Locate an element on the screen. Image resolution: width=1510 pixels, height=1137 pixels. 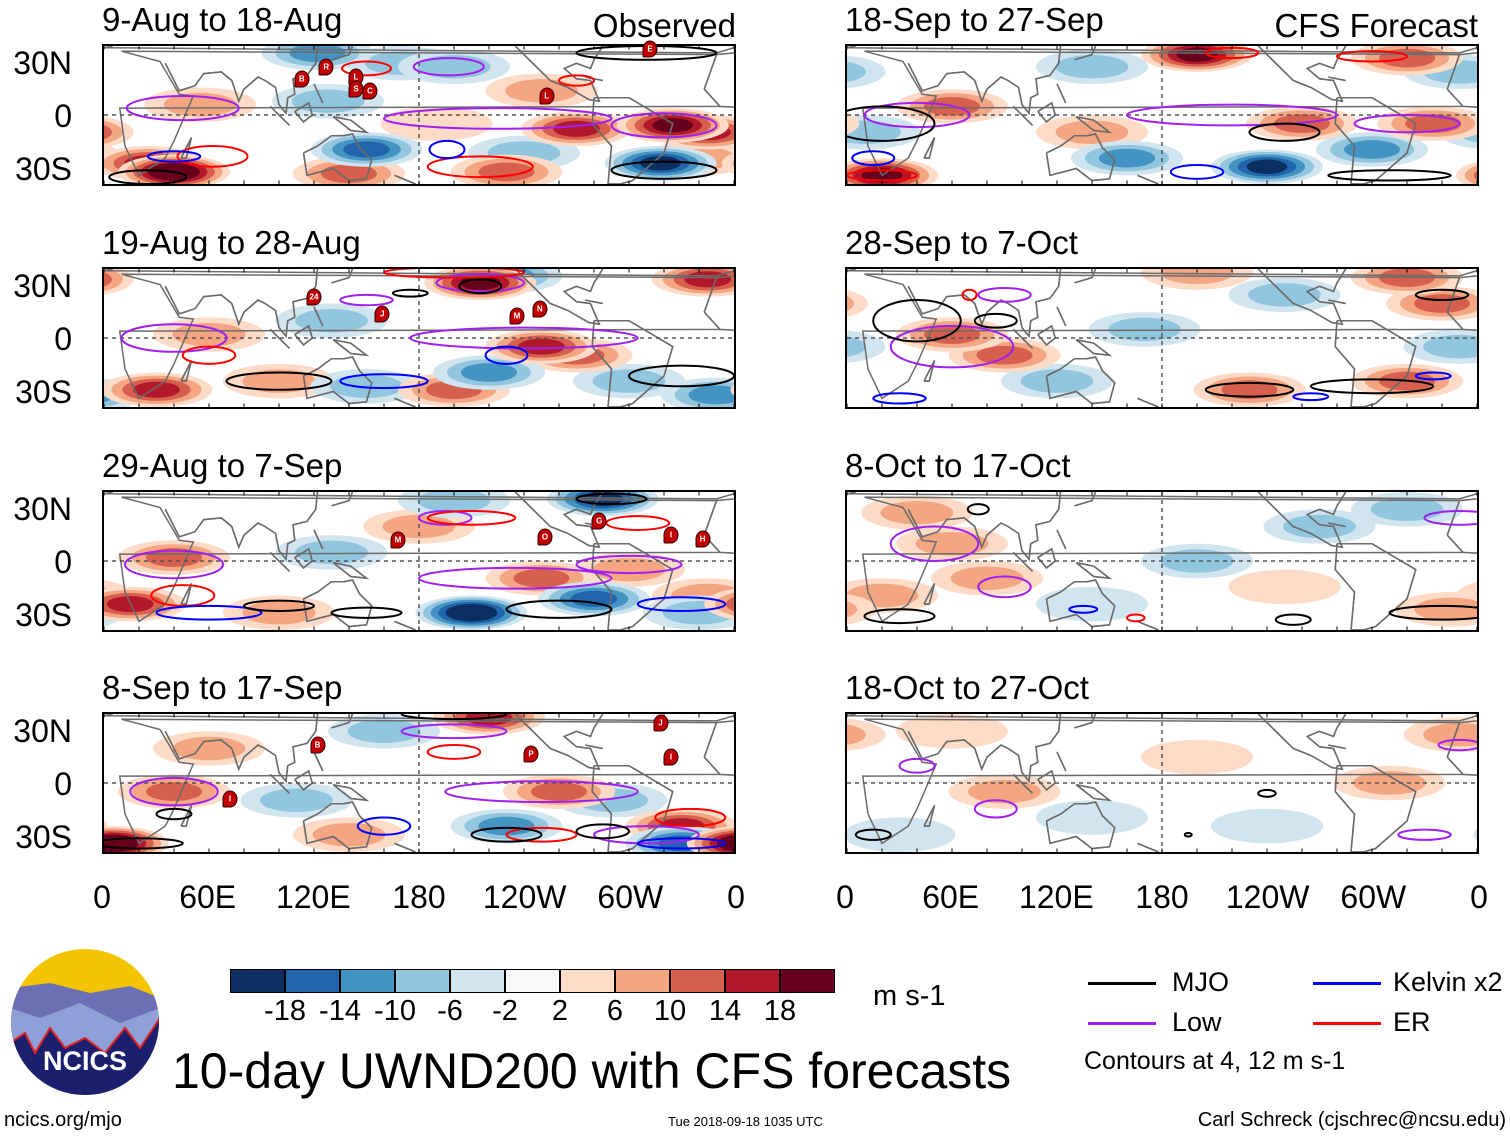
tropical-cyclone-icon: N is located at coordinates (540, 309).